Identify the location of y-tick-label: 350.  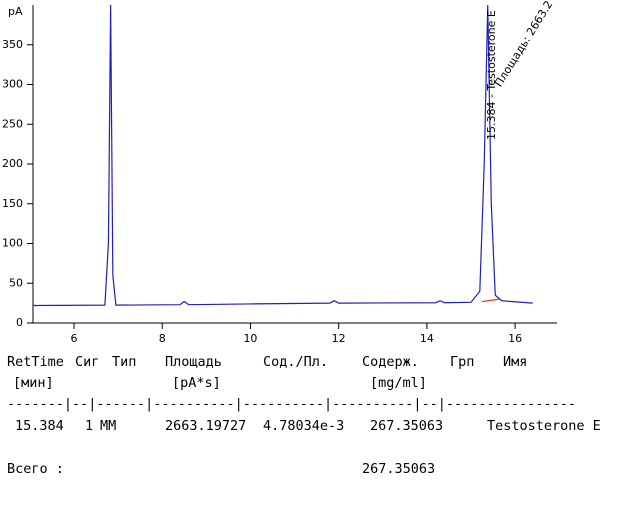
(12, 44).